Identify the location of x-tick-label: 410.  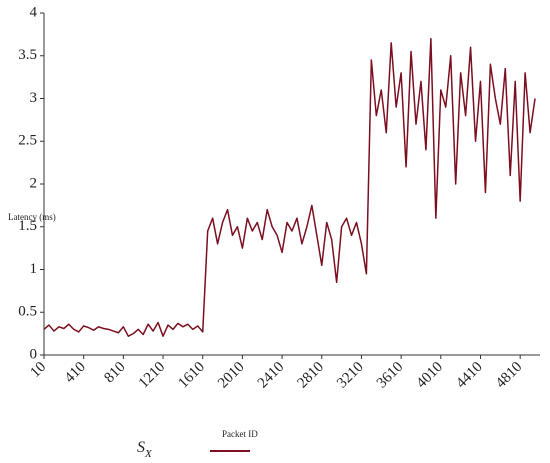
(75, 372).